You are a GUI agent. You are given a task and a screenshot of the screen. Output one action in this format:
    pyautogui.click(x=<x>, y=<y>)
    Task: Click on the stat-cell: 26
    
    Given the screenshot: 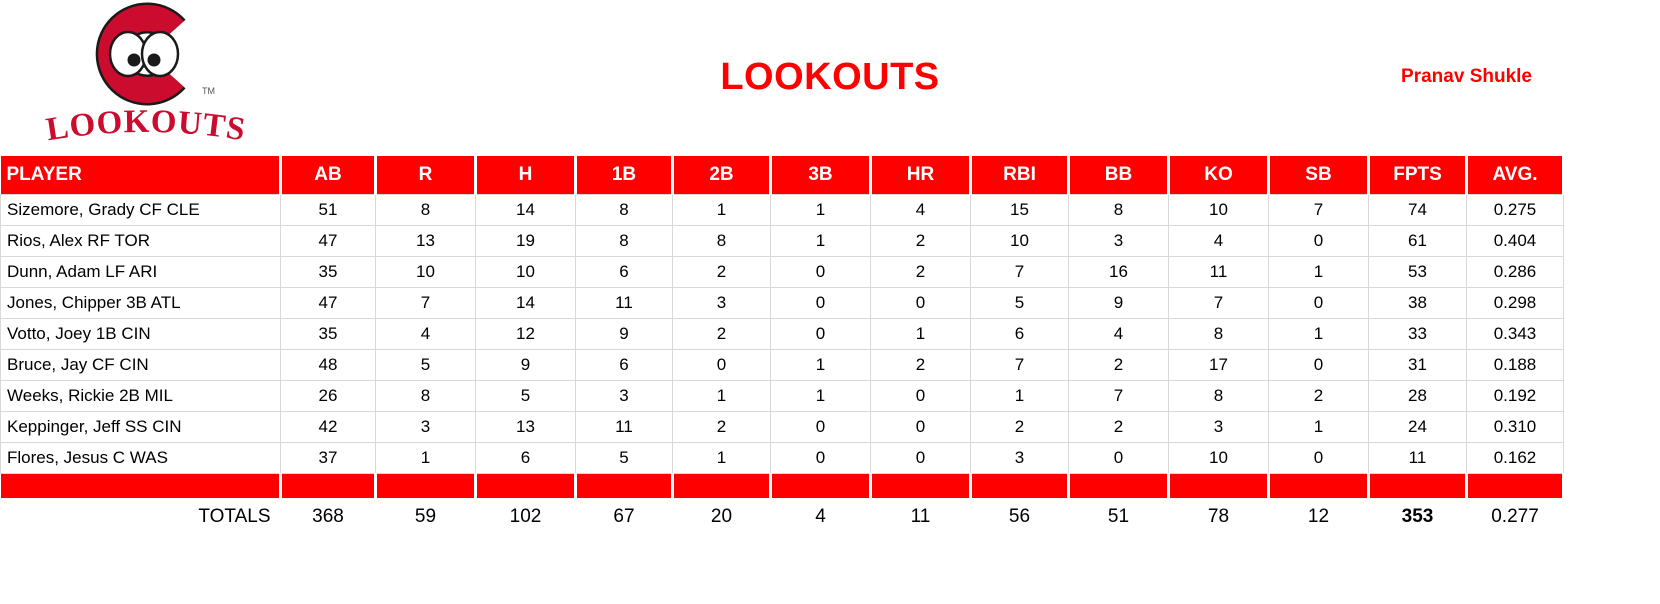 What is the action you would take?
    pyautogui.click(x=328, y=395)
    